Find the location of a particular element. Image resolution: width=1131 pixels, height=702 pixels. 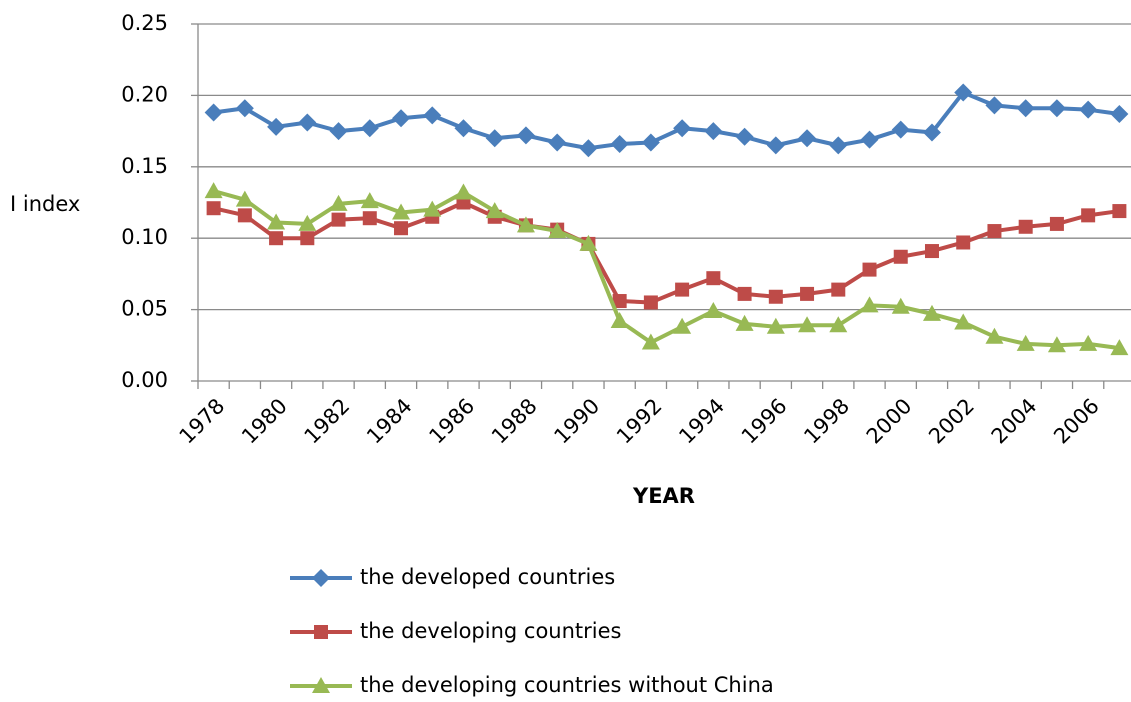

x-tick-label: 1994 is located at coordinates (701, 421).